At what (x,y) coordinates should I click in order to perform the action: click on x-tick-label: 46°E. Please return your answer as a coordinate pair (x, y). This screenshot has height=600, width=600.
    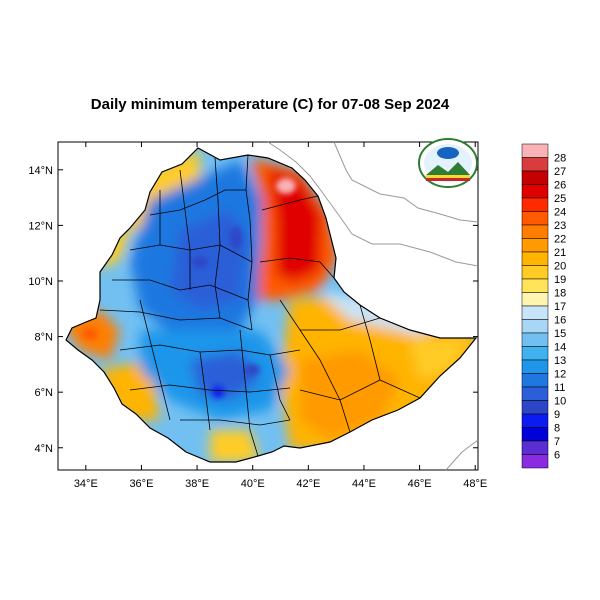
    Looking at the image, I should click on (420, 484).